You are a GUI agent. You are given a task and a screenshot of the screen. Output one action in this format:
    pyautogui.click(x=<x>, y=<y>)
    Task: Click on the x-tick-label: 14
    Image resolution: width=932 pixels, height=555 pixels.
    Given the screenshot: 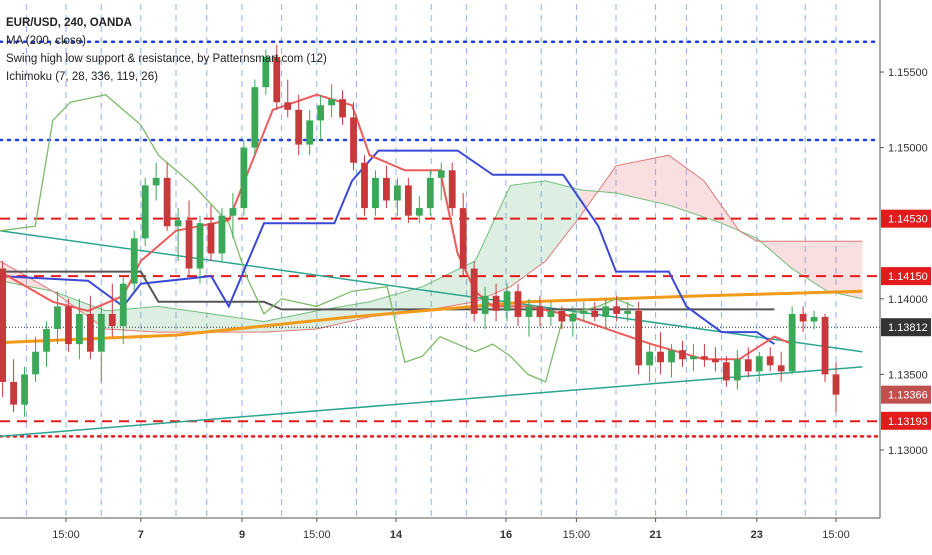 What is the action you would take?
    pyautogui.click(x=396, y=535)
    